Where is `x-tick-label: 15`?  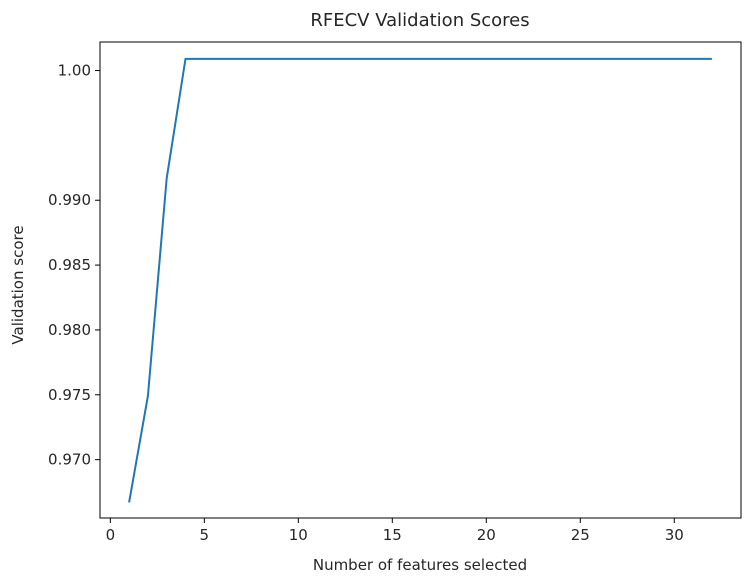
x-tick-label: 15 is located at coordinates (392, 535).